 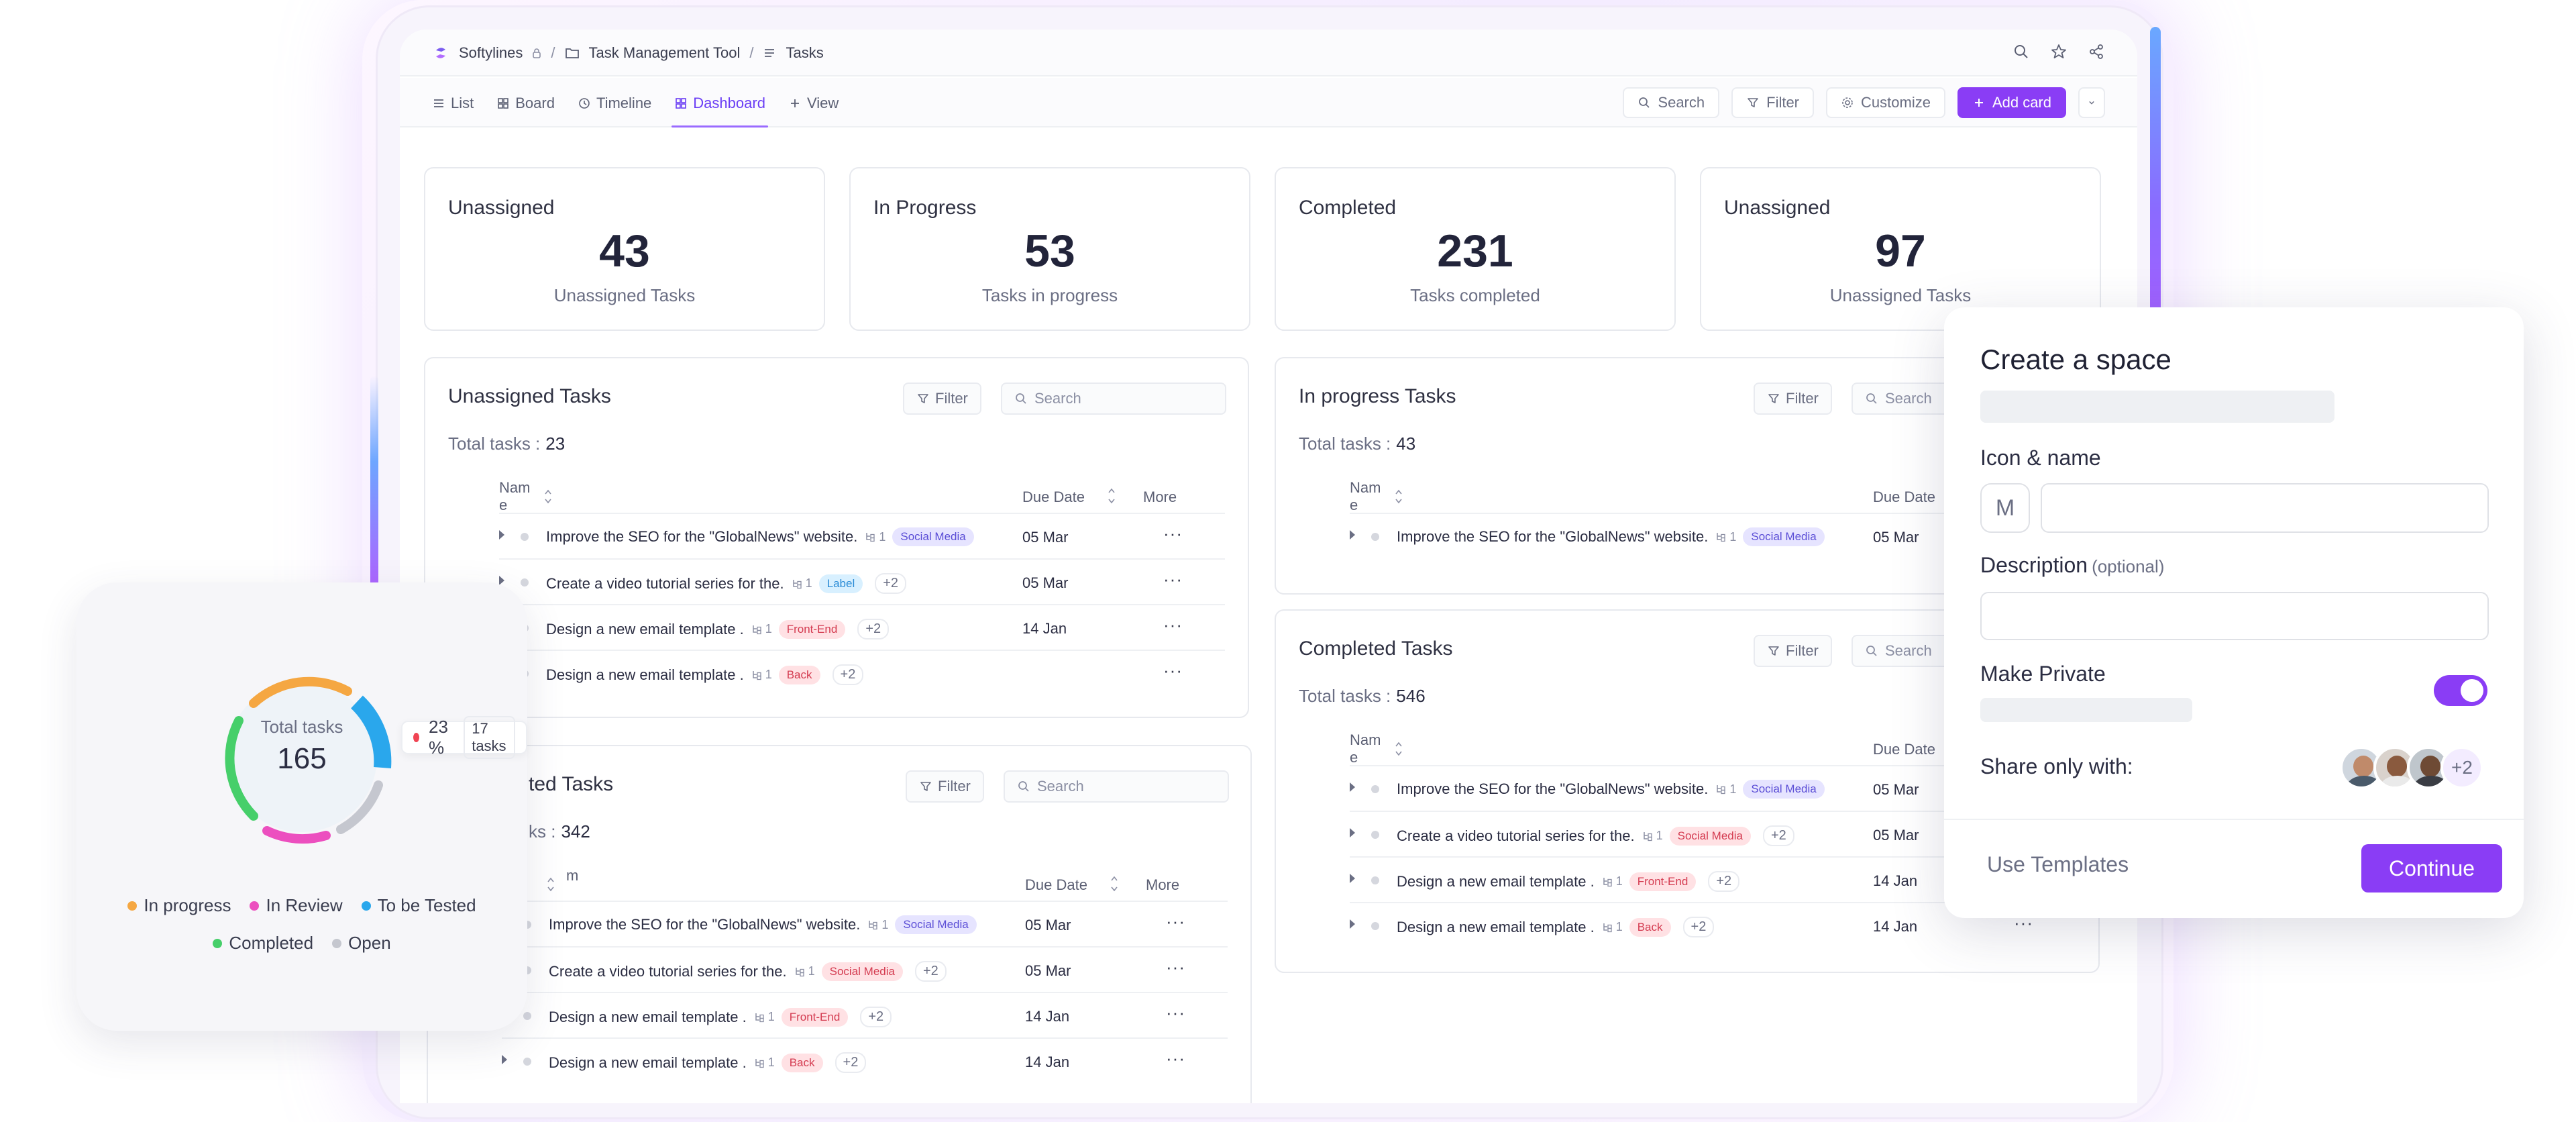 What do you see at coordinates (371, 731) in the screenshot?
I see `donut-segment-to-be-tested` at bounding box center [371, 731].